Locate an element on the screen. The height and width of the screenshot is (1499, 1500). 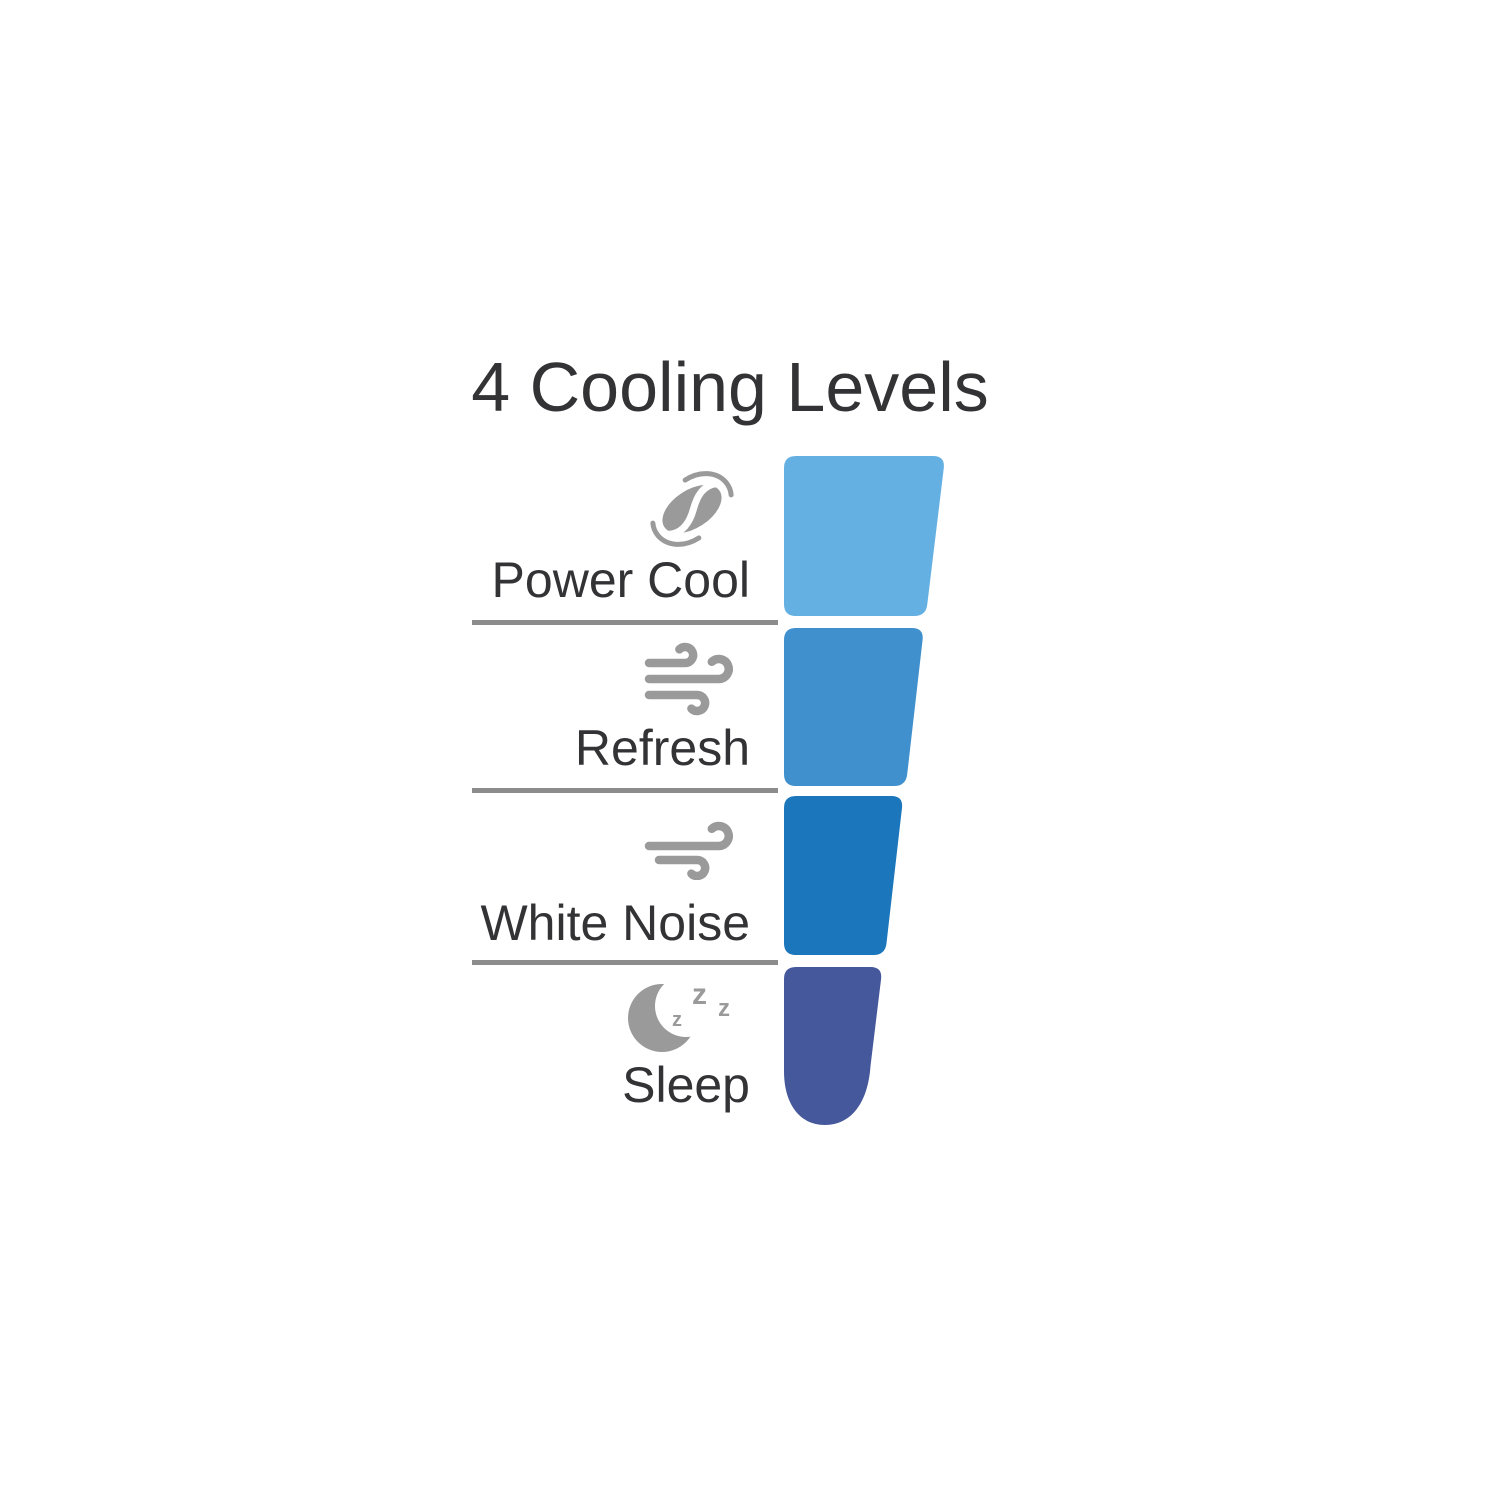
wind-light-icon is located at coordinates (688, 850).